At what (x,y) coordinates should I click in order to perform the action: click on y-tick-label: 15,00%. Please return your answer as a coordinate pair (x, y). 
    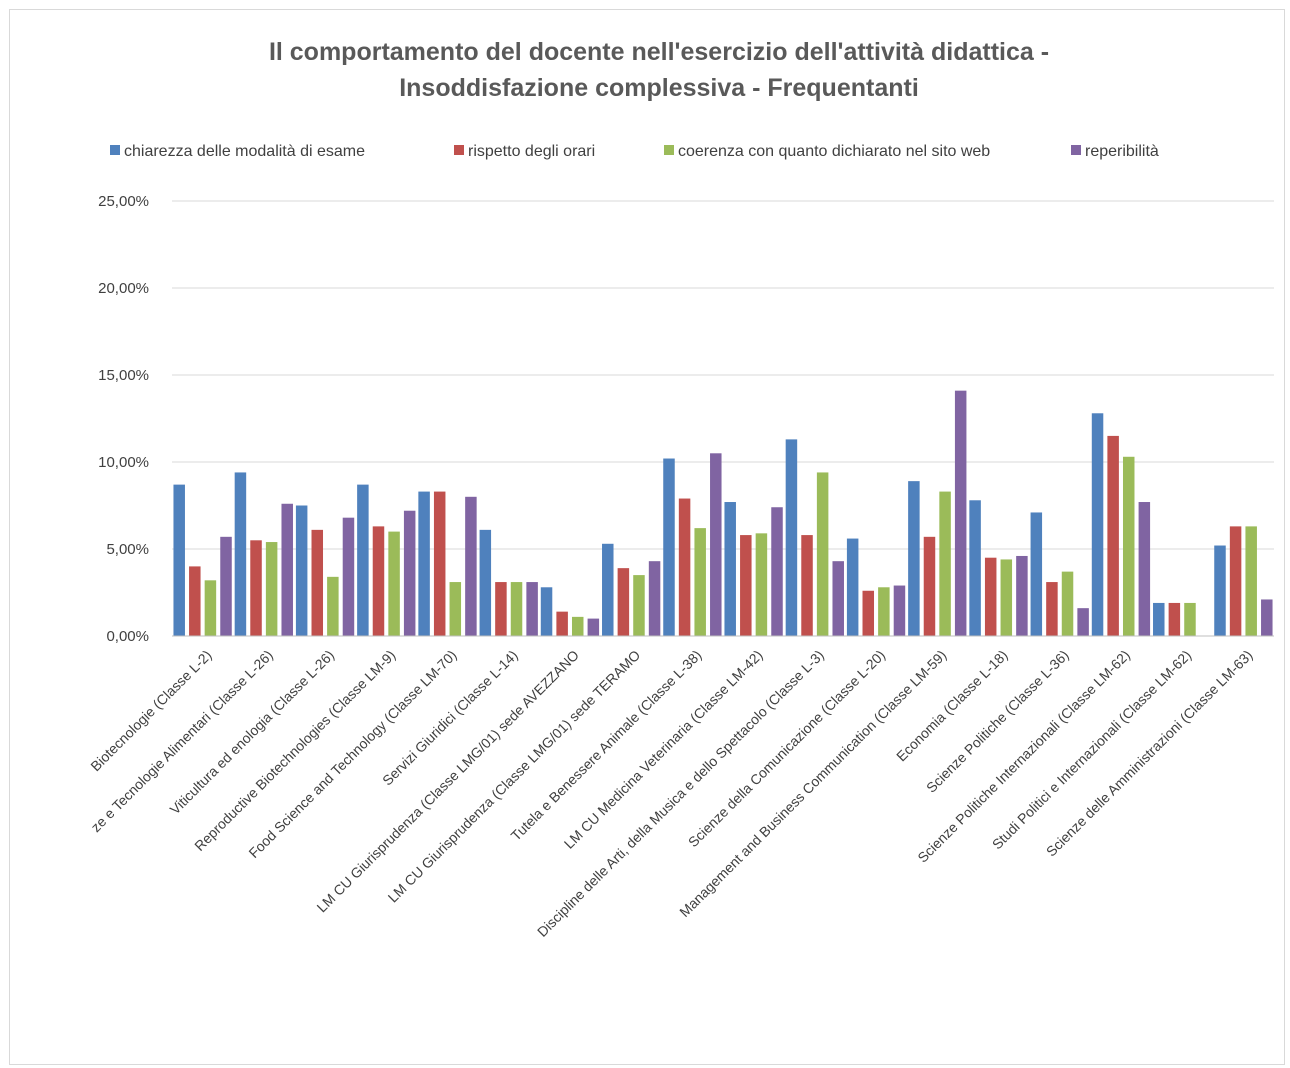
    Looking at the image, I should click on (123, 375).